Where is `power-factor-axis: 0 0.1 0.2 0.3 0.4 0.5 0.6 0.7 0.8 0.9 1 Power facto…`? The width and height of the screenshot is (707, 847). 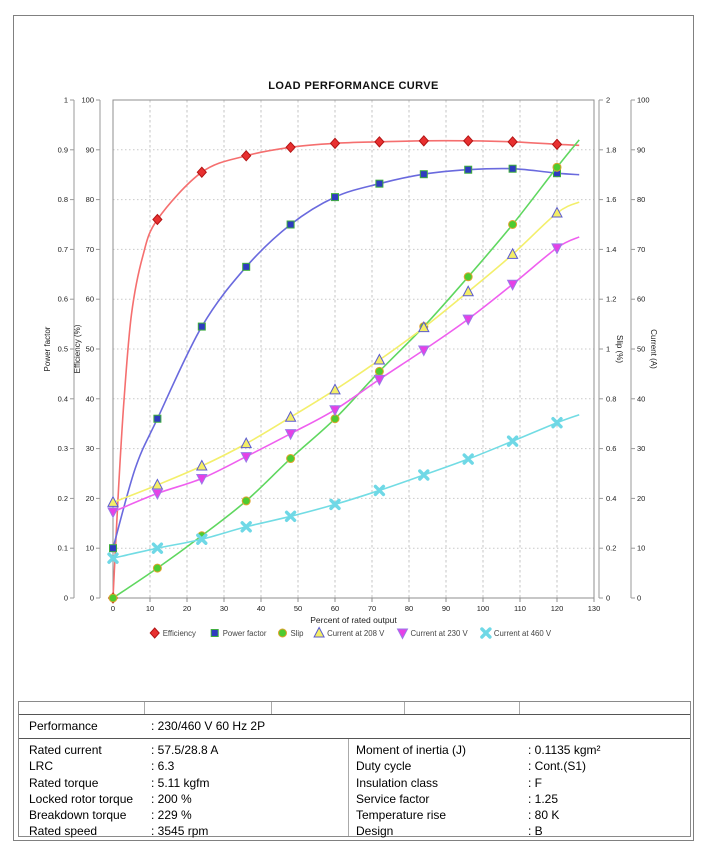 power-factor-axis: 0 0.1 0.2 0.3 0.4 0.5 0.6 0.7 0.8 0.9 1 Power facto… is located at coordinates (59, 349).